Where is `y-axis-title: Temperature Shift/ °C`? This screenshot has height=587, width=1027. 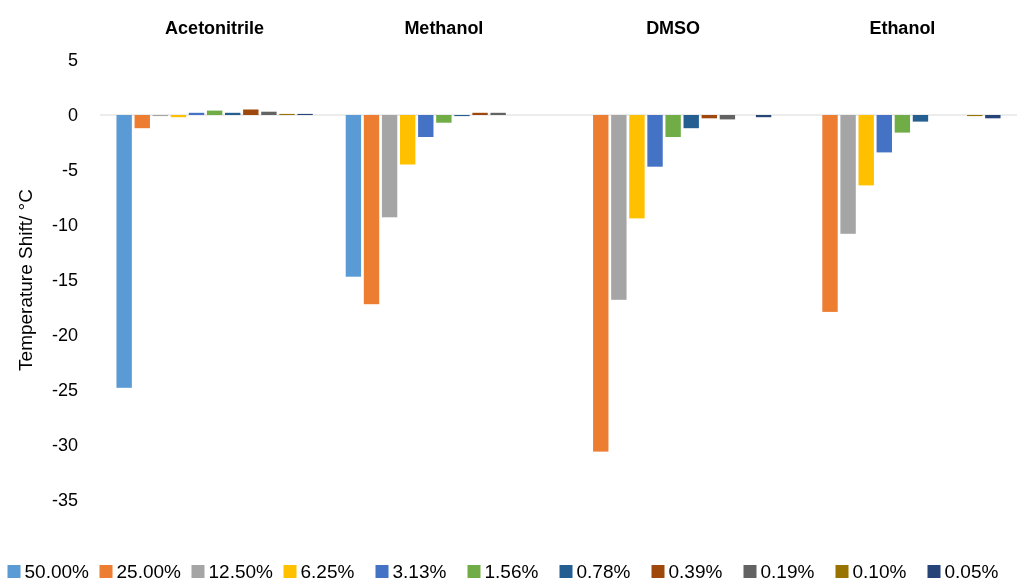
y-axis-title: Temperature Shift/ °C is located at coordinates (25, 280).